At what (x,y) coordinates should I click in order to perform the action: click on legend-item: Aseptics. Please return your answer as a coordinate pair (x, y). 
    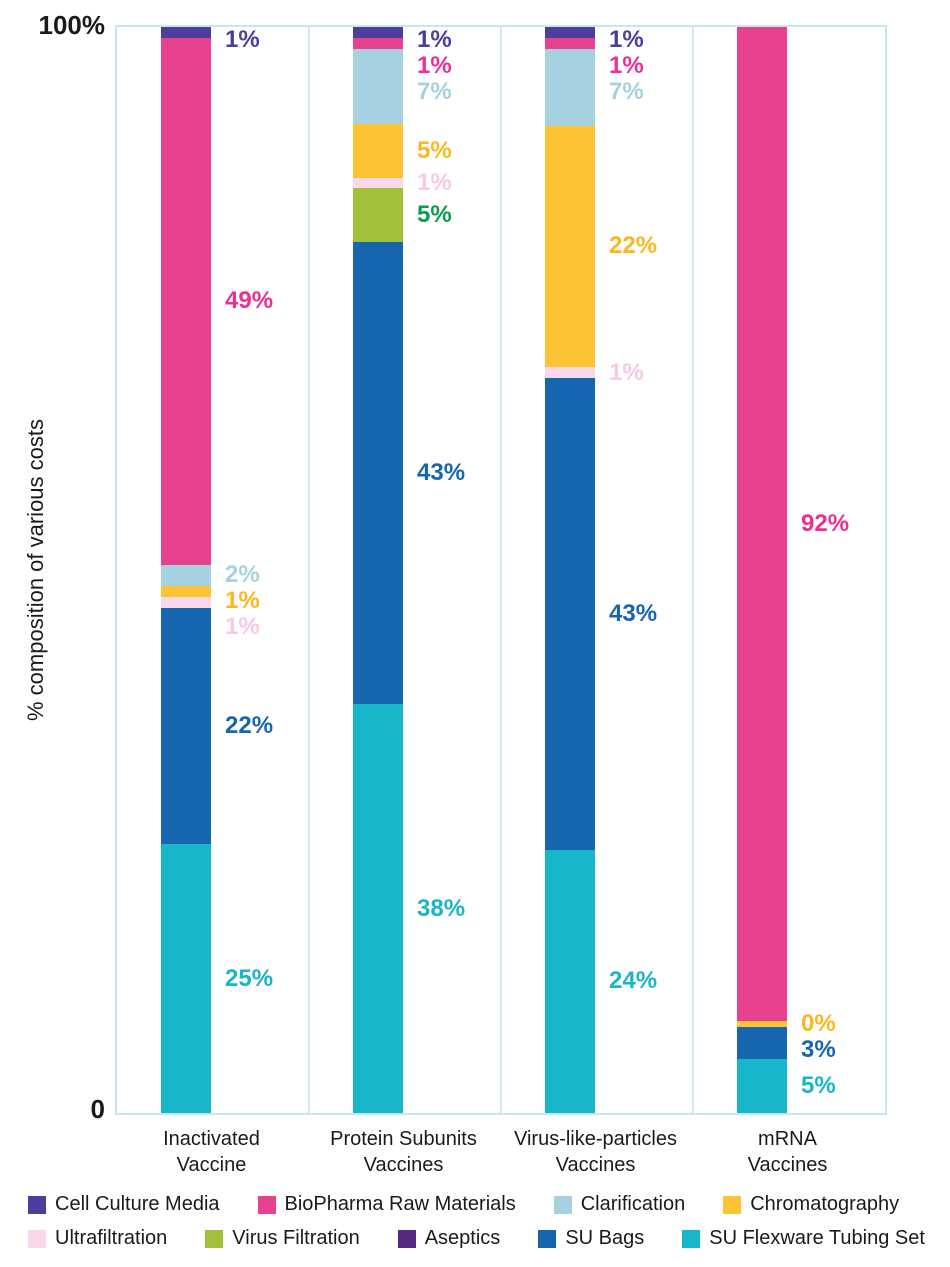
    Looking at the image, I should click on (449, 1238).